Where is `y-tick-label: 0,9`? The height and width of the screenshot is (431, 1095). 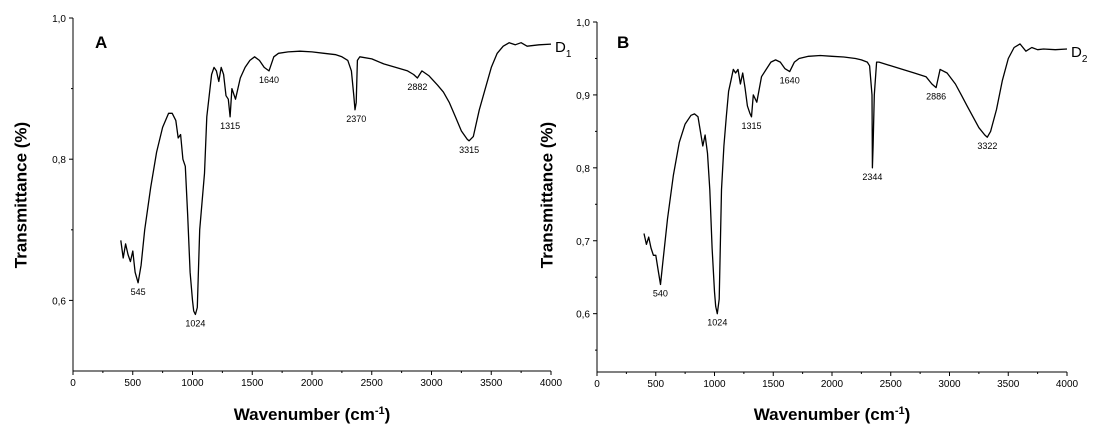
y-tick-label: 0,9 is located at coordinates (583, 96).